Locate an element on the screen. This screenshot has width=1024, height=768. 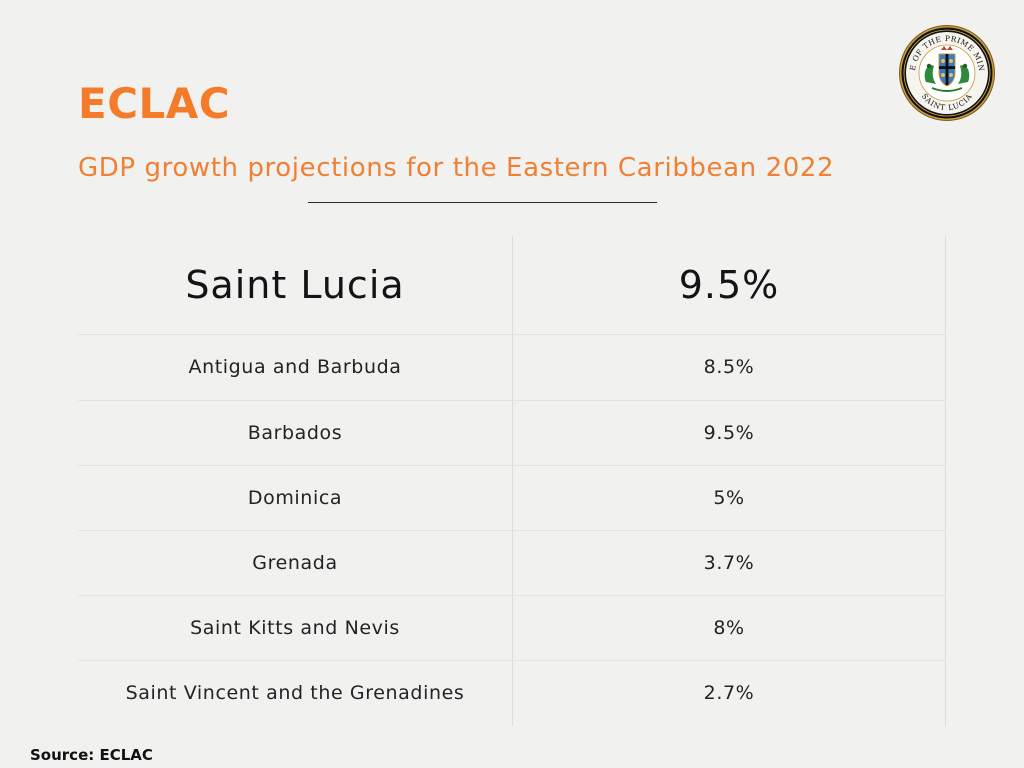
country-cell: Saint Lucia is located at coordinates (295, 285).